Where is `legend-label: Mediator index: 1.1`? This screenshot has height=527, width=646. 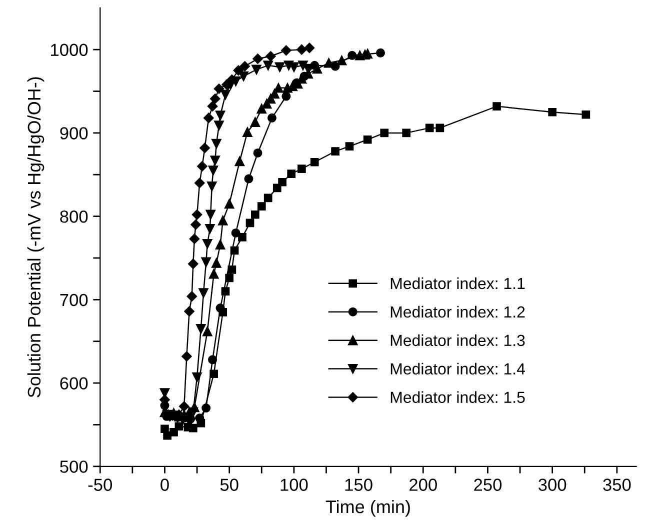
legend-label: Mediator index: 1.1 is located at coordinates (457, 283).